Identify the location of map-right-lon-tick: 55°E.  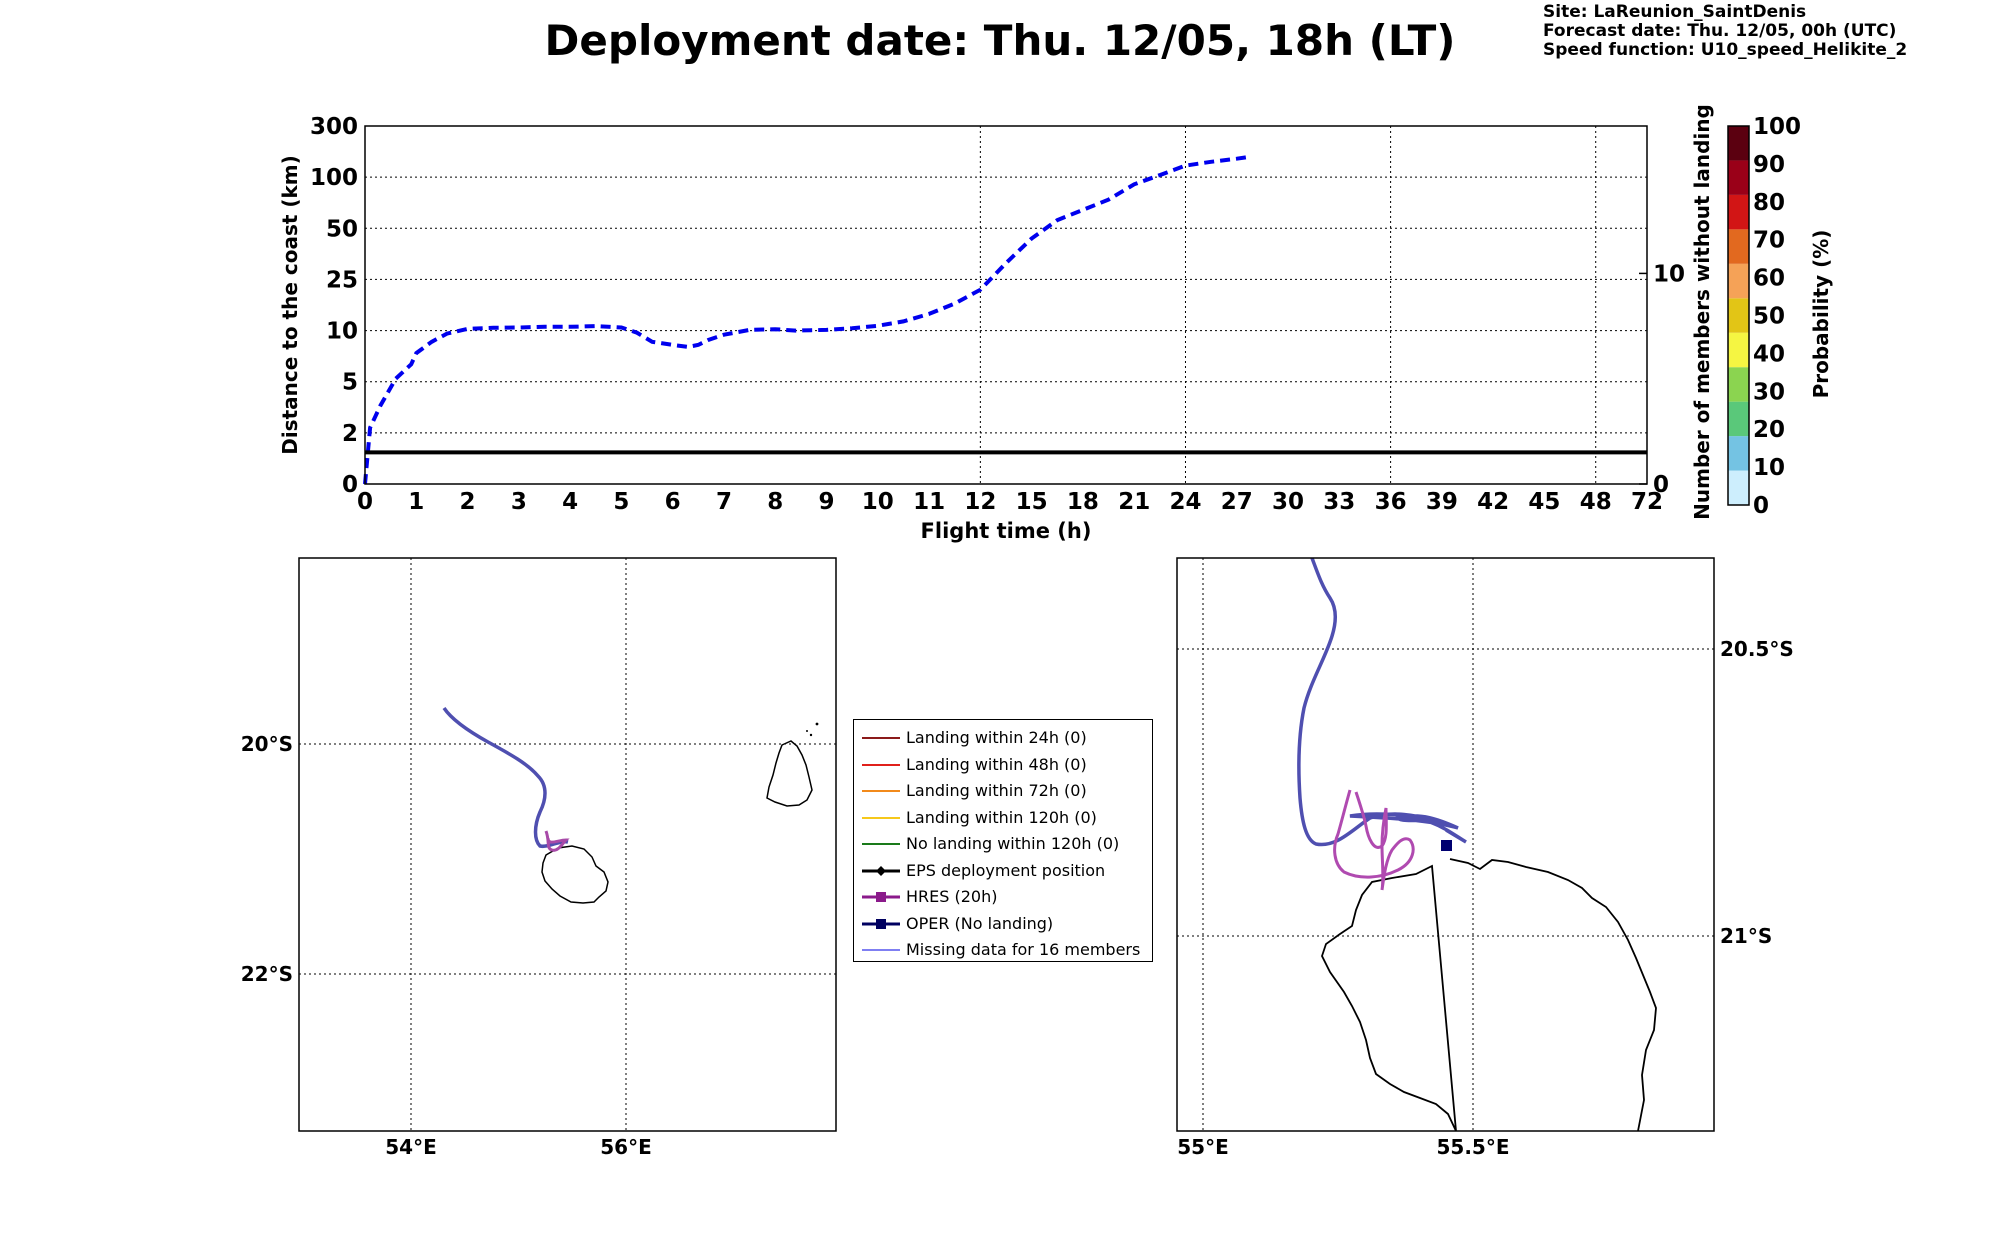
(1203, 1147).